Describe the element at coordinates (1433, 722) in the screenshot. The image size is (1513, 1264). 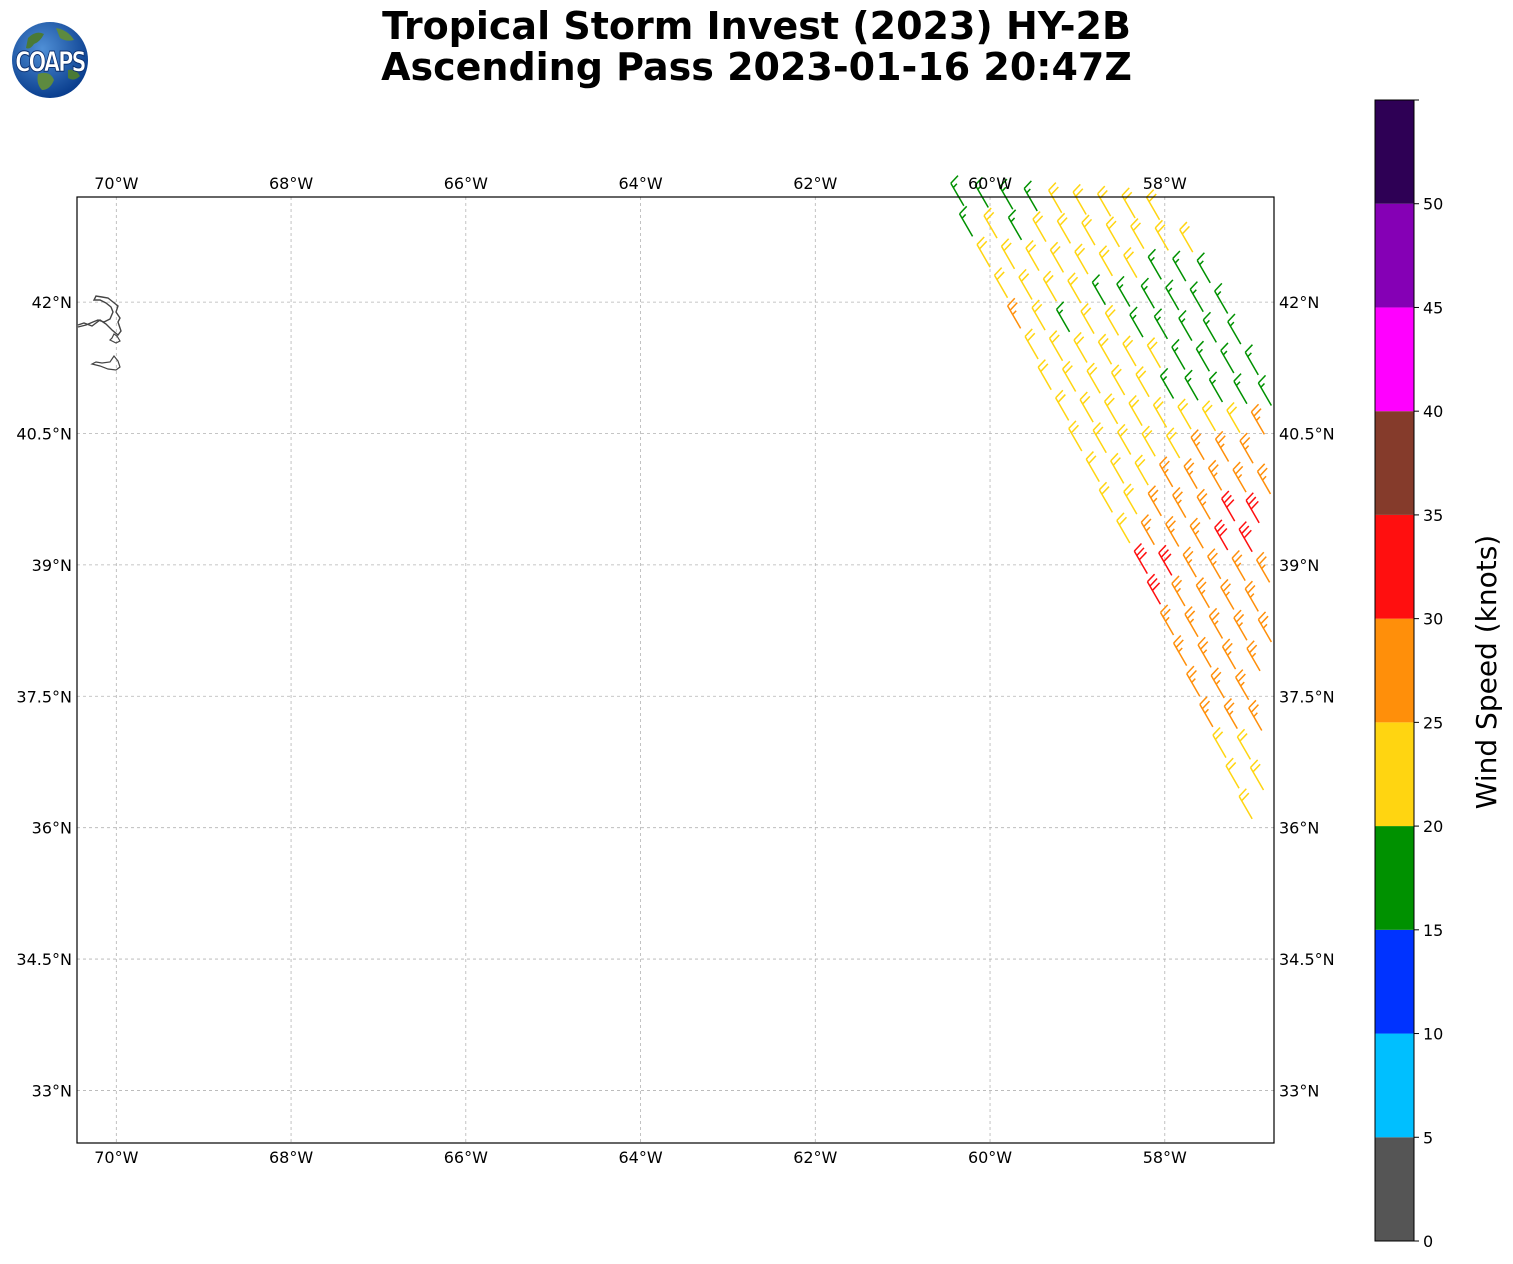
I see `colorbar-tick-label: 25` at that location.